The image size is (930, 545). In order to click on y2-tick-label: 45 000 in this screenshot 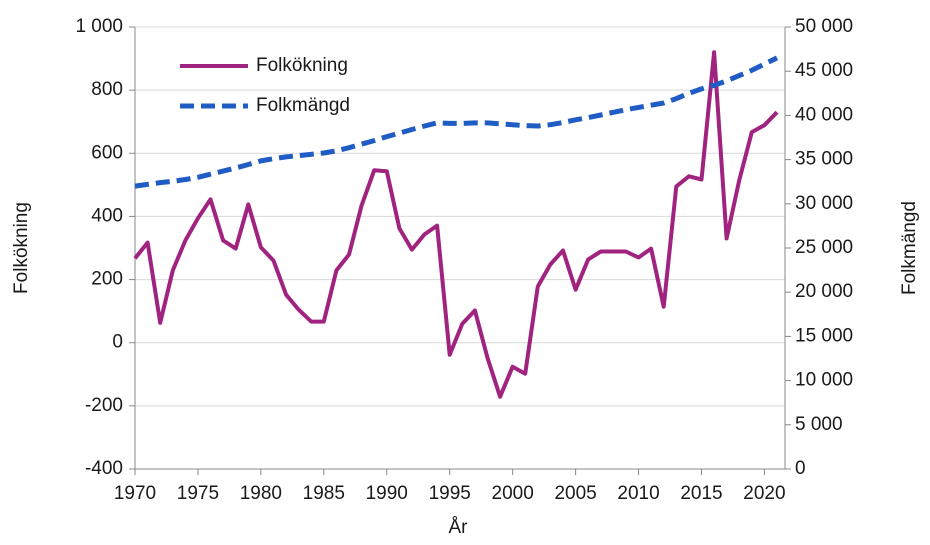, I will do `click(824, 70)`.